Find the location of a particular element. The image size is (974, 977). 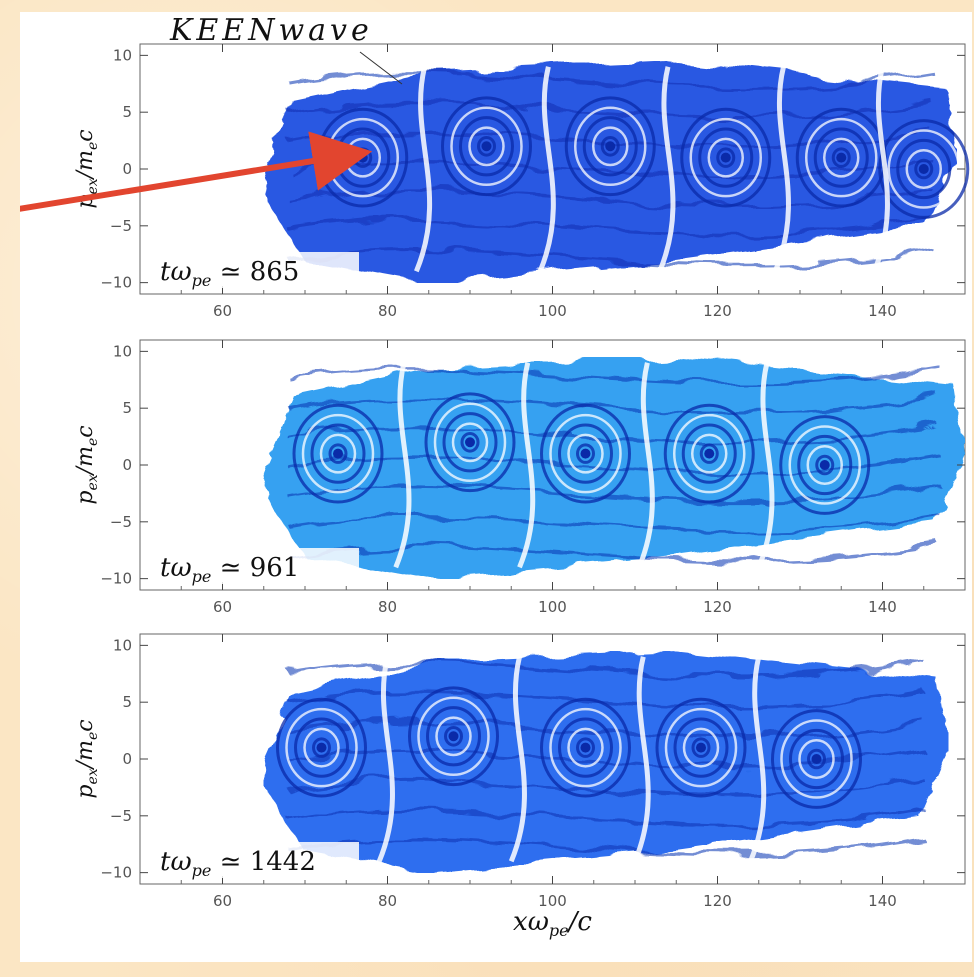

time-annotation: tωpe ≃ 961 is located at coordinates (229, 569).